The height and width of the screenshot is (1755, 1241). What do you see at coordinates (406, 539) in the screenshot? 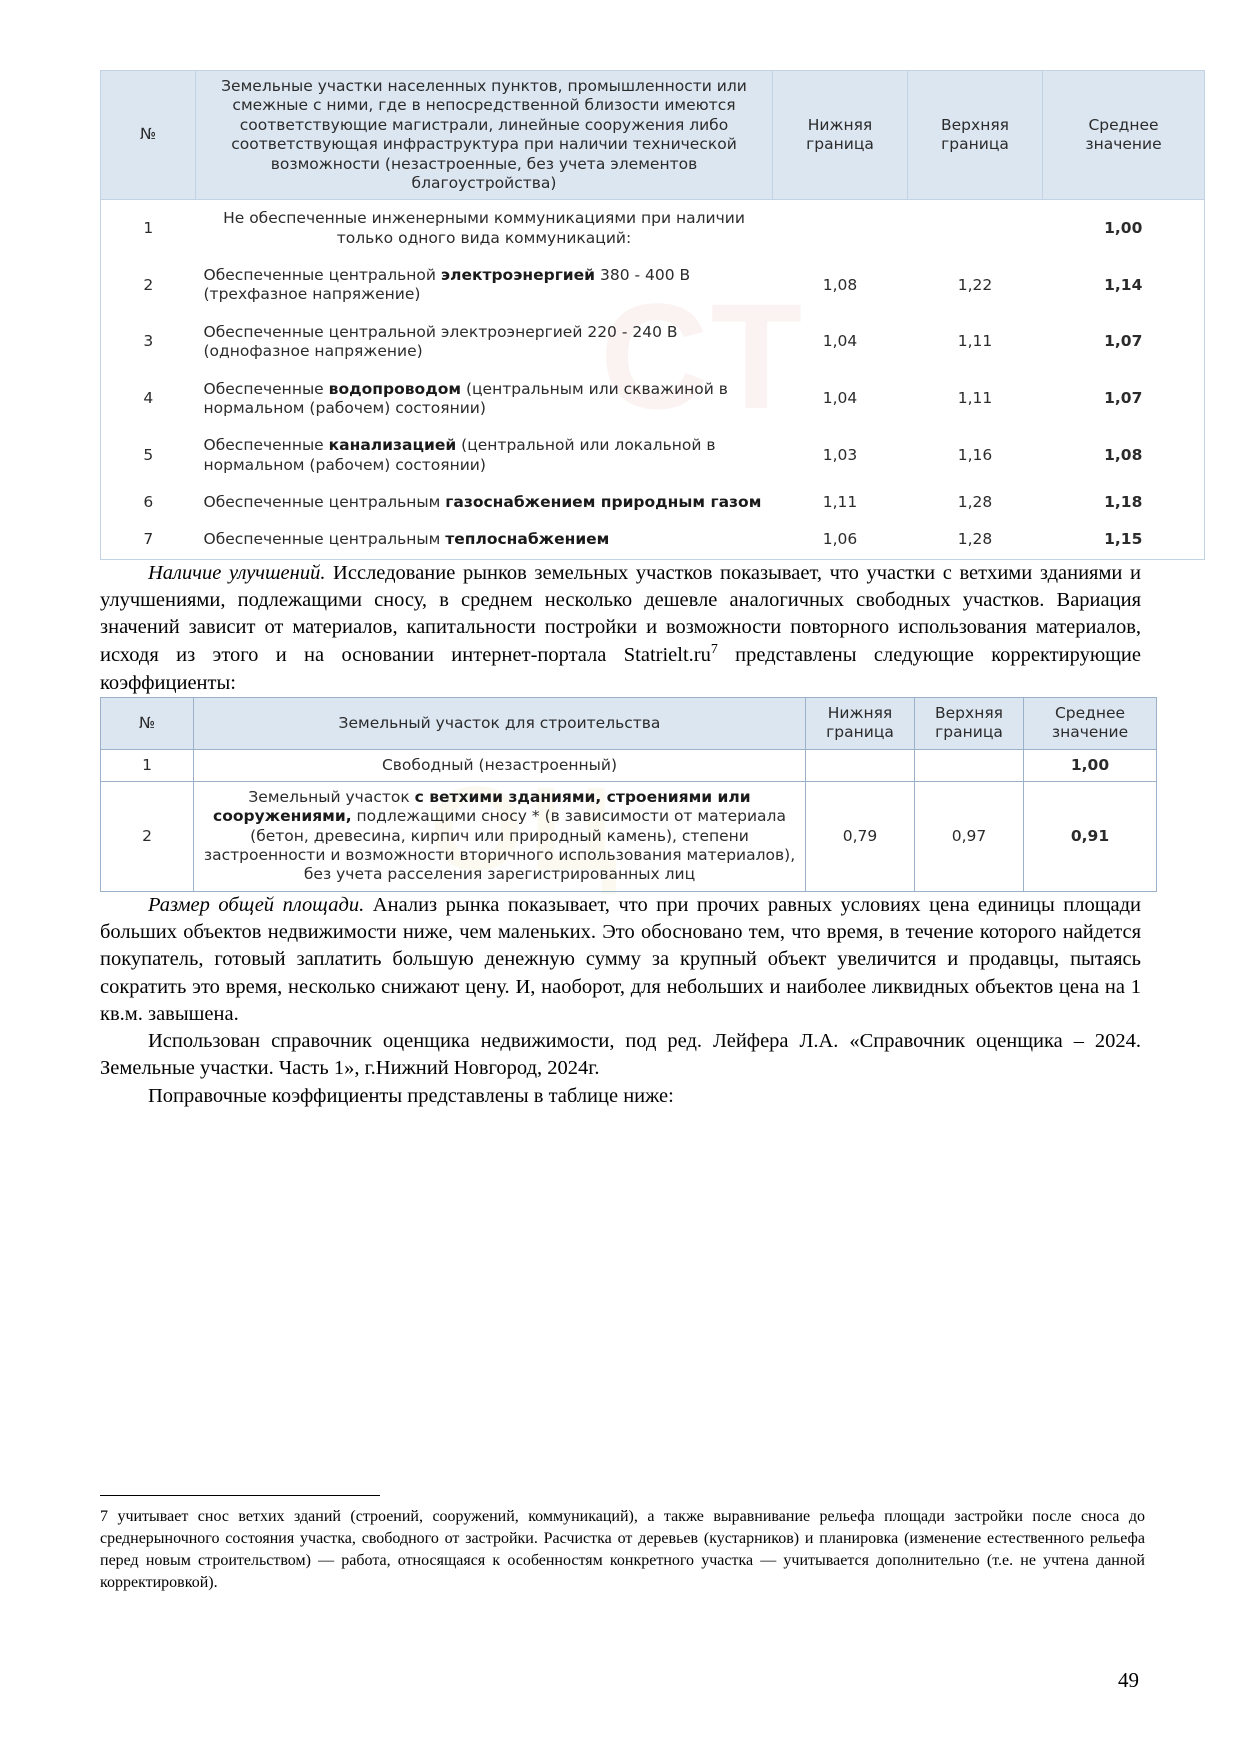
I see `cell-description: Обеспеченные центральным теплоснабжением` at bounding box center [406, 539].